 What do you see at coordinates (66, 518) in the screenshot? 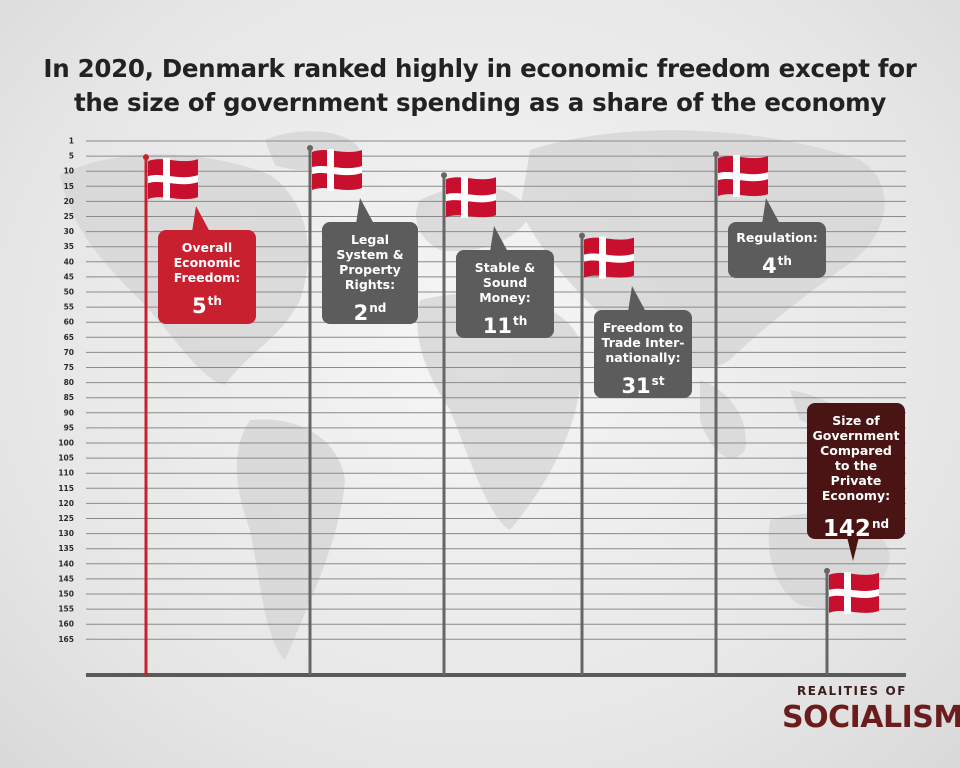
I see `y-tick-label: 125` at bounding box center [66, 518].